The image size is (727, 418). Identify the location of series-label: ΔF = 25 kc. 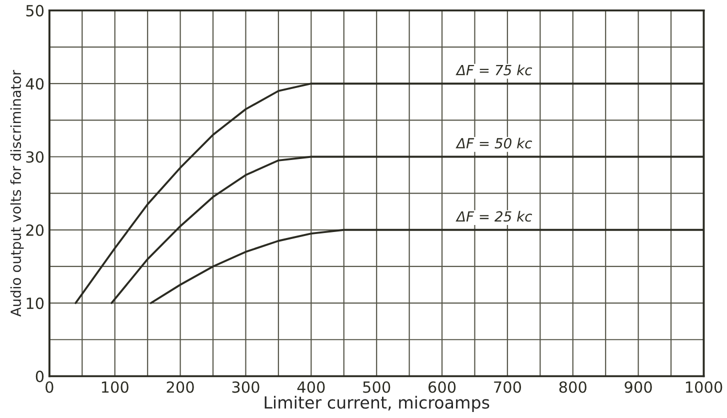
(494, 216).